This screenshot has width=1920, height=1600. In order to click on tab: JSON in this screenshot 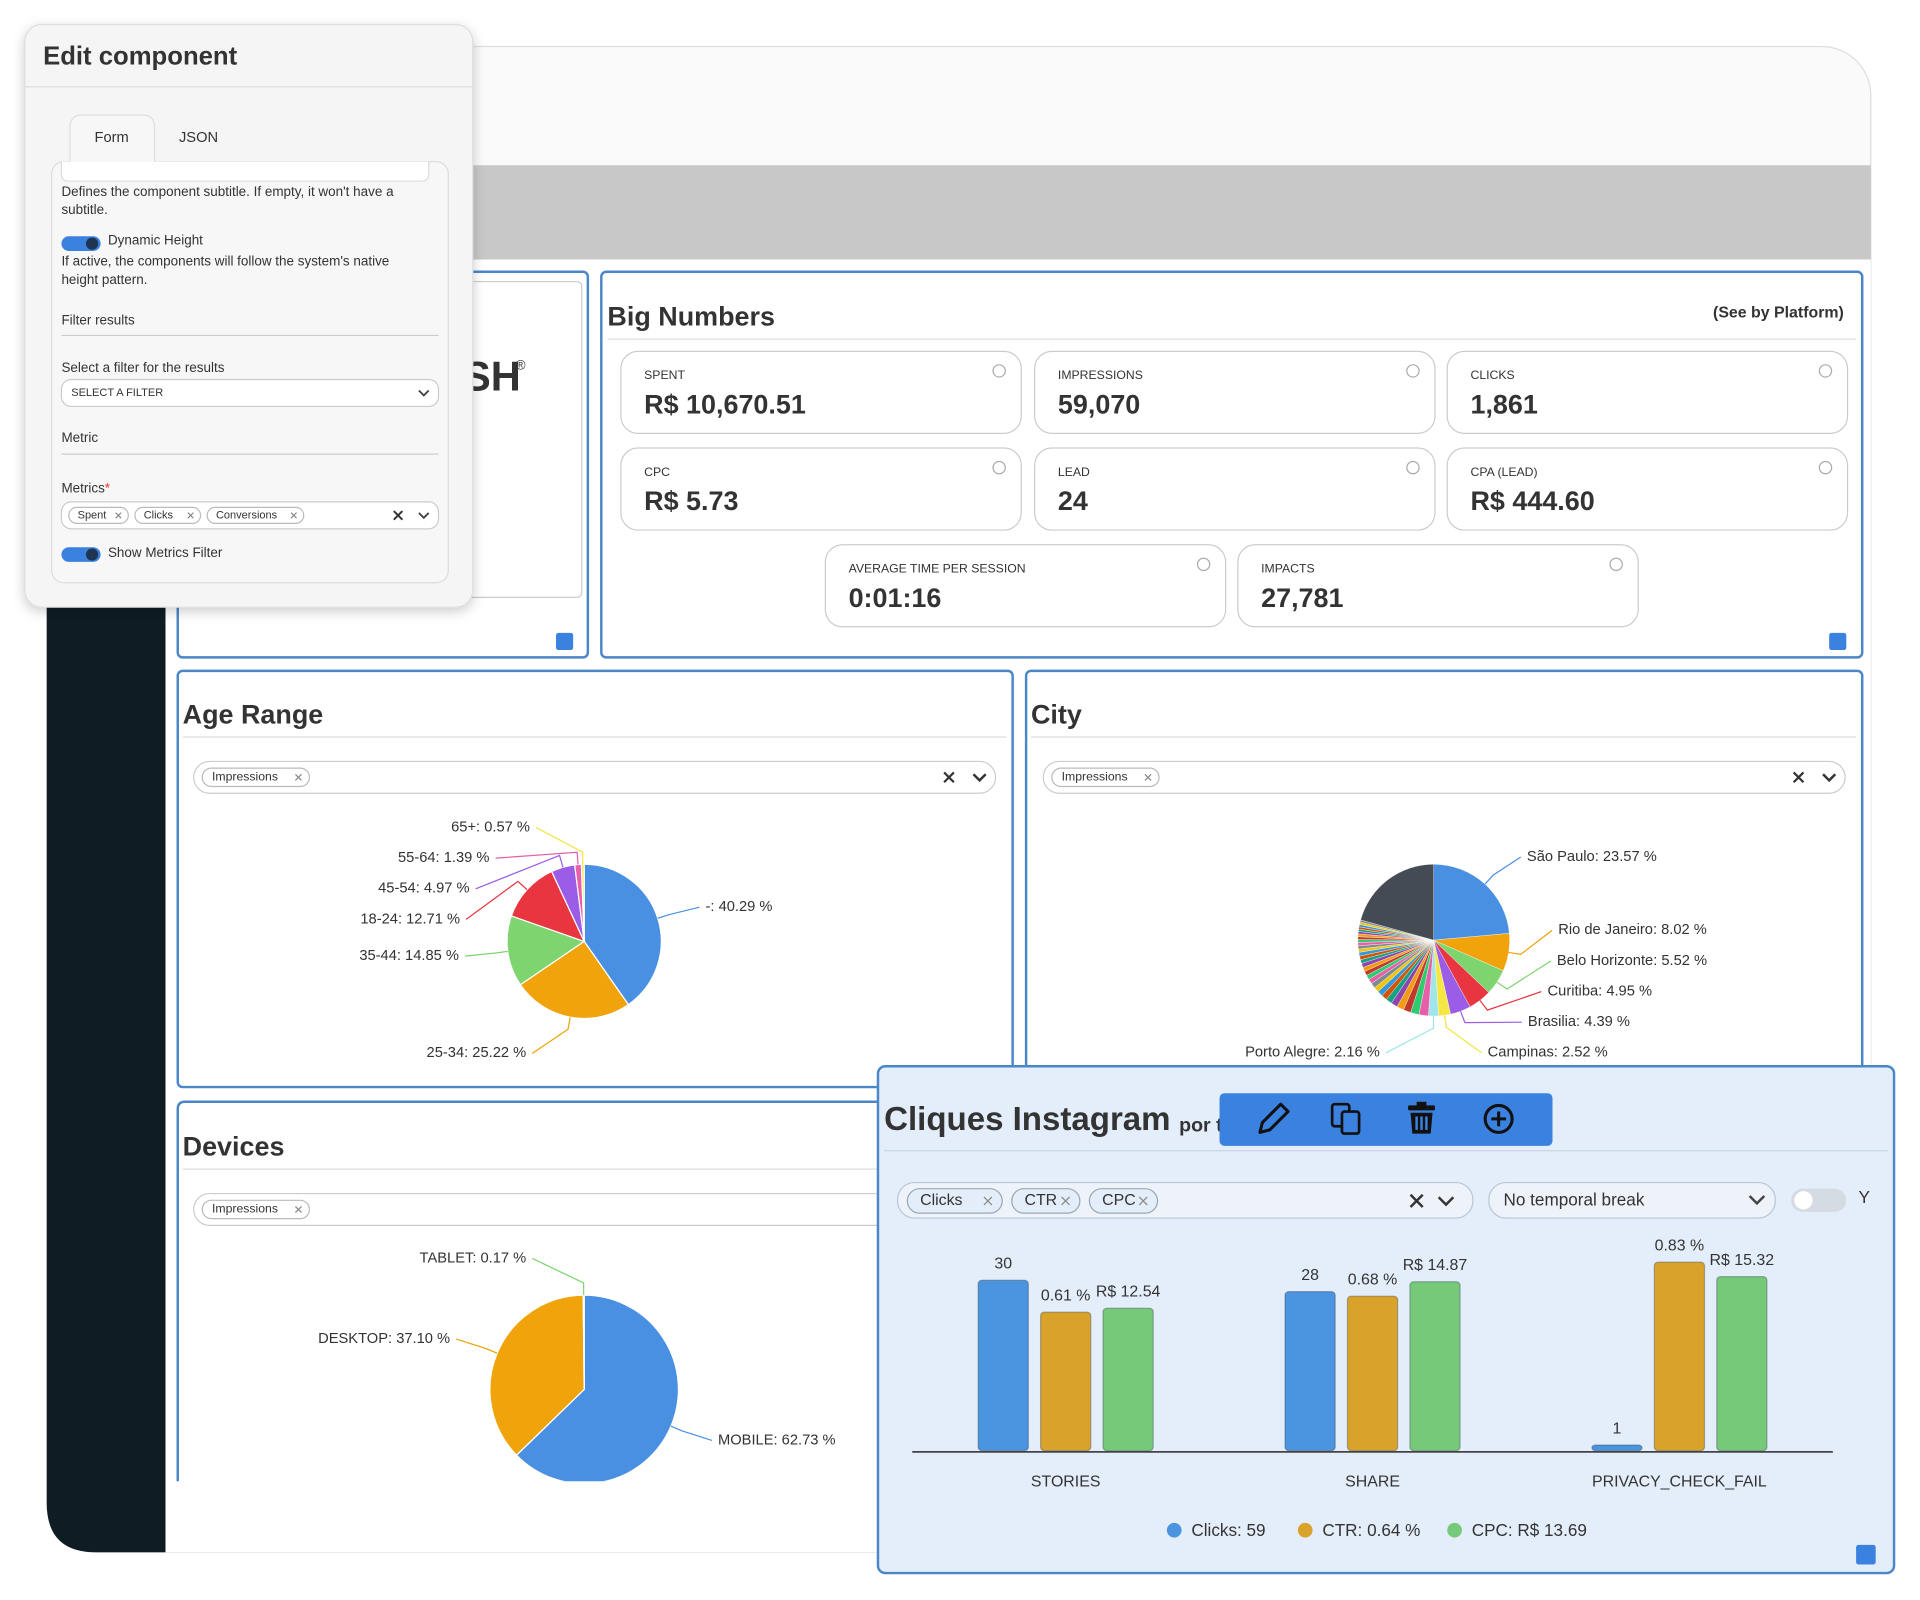, I will do `click(198, 138)`.